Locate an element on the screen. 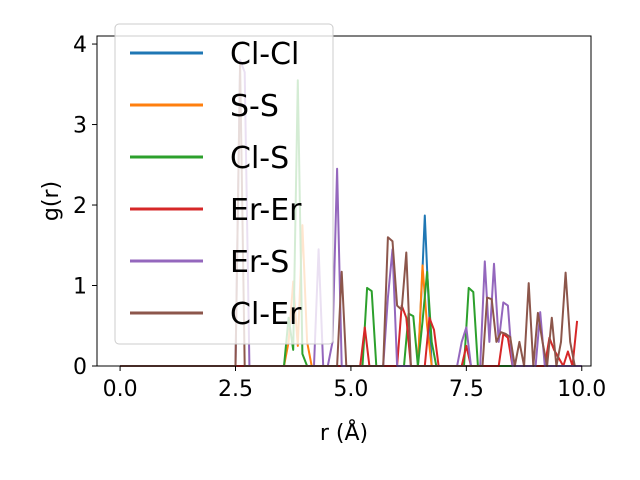 The height and width of the screenshot is (480, 640). x-tick-label: 2.5 is located at coordinates (235, 389).